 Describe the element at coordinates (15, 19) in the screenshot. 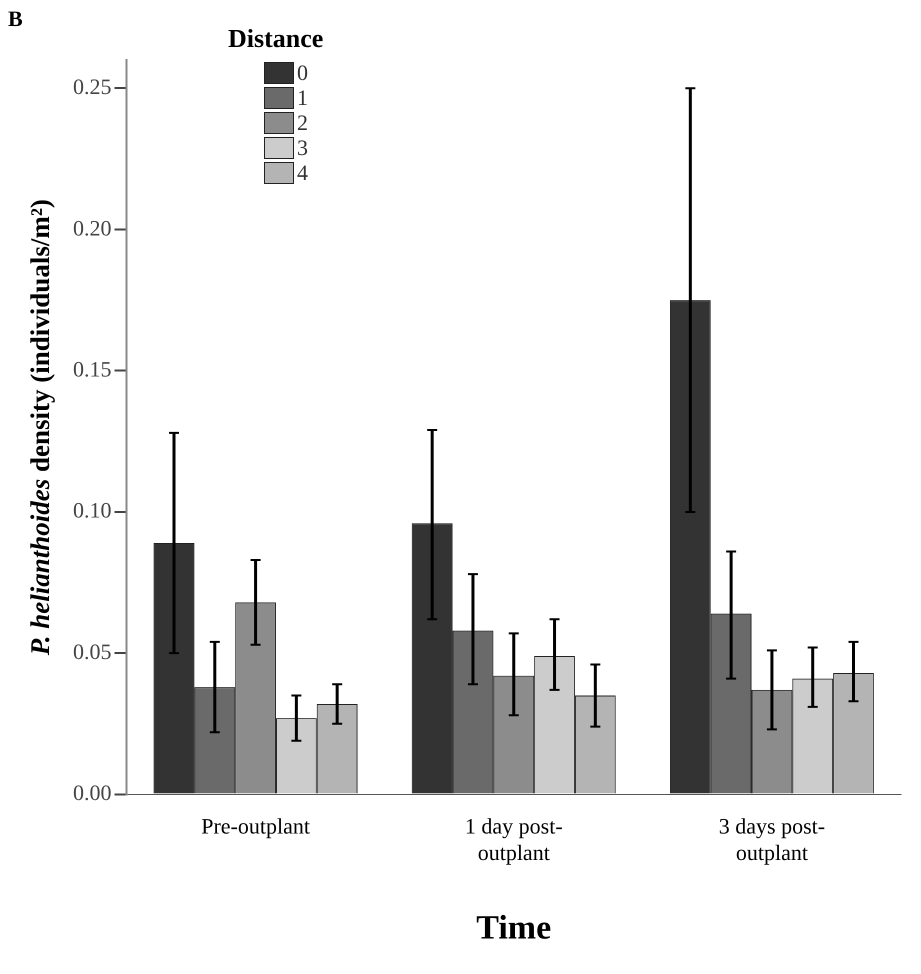

I see `chart-title: B` at that location.